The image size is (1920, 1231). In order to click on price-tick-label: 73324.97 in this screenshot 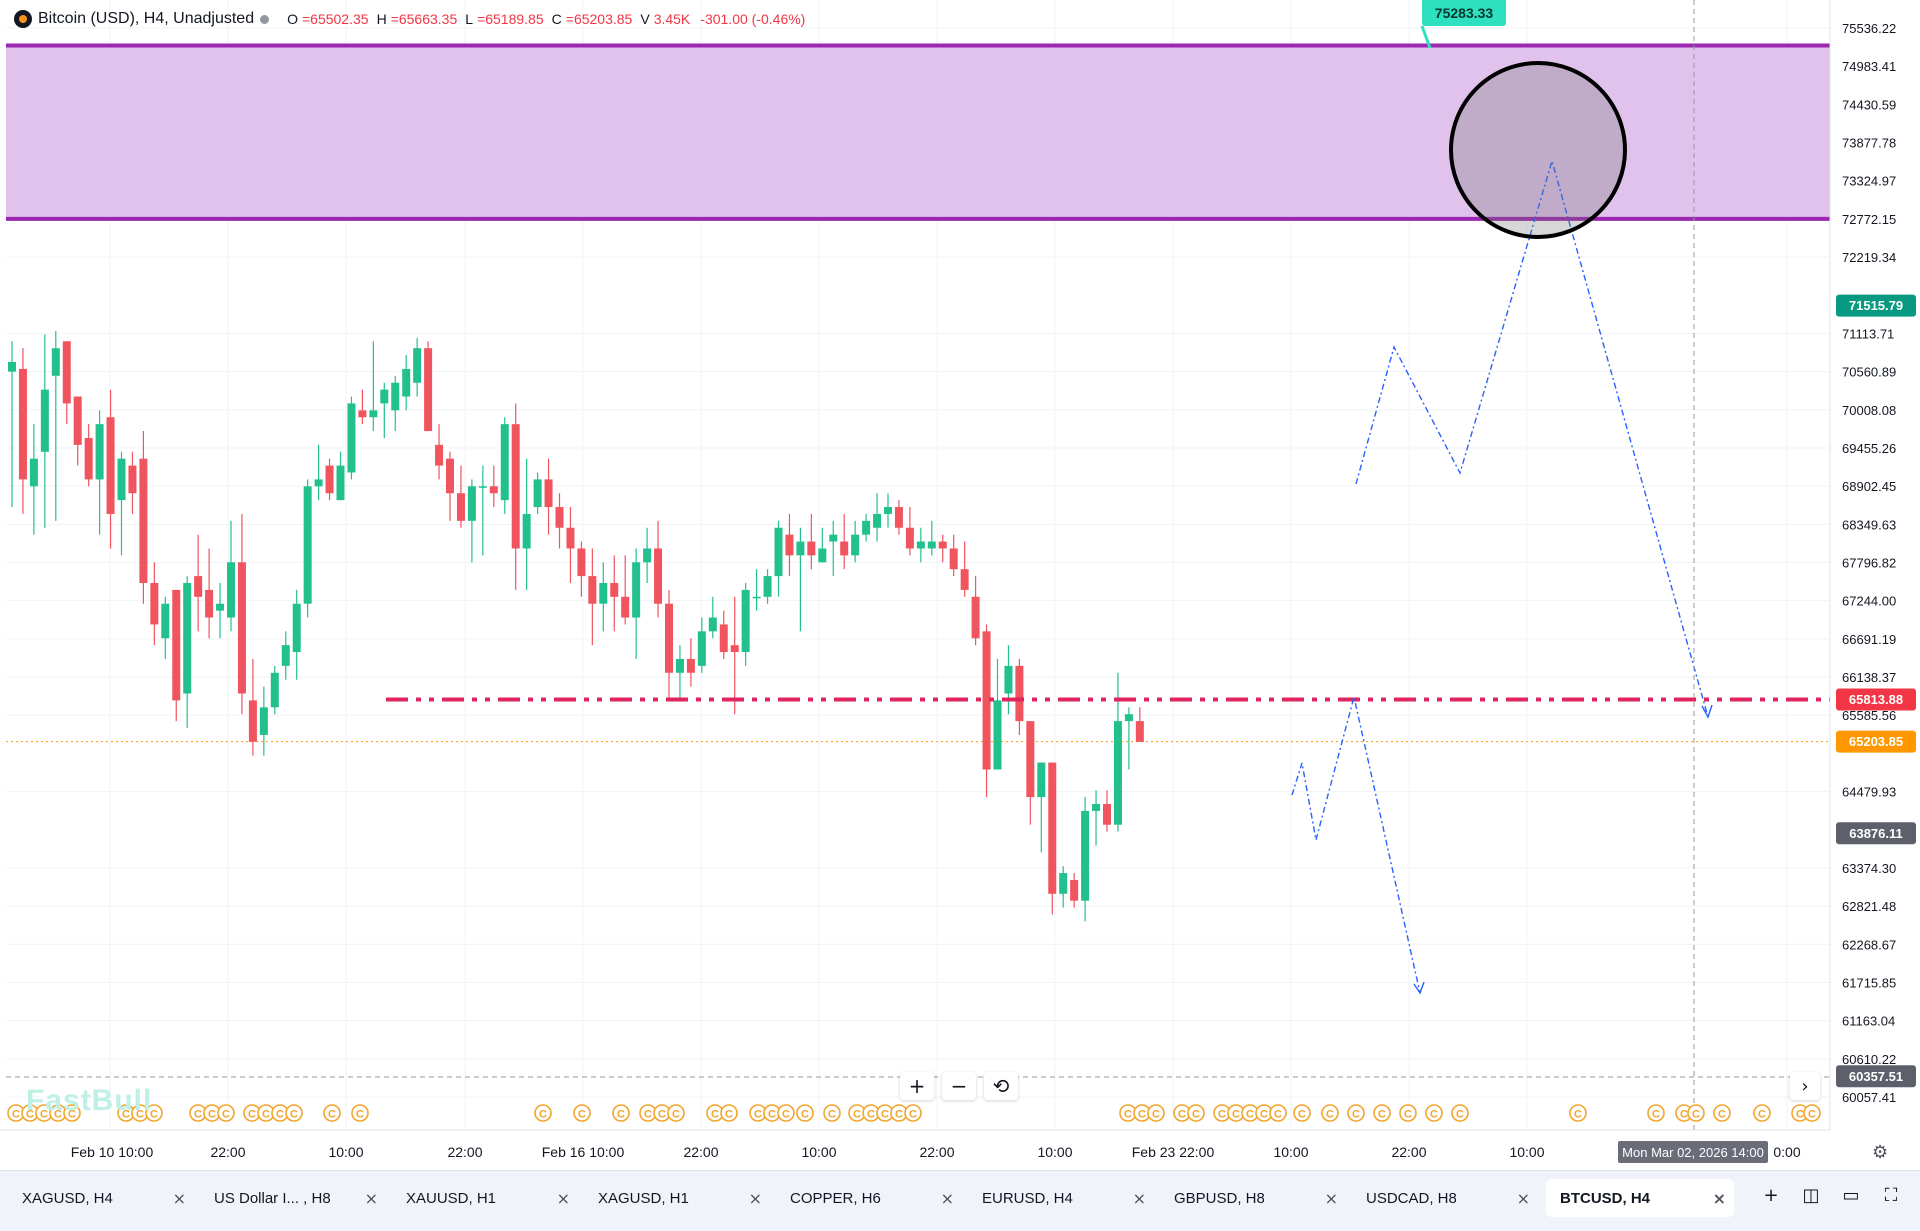, I will do `click(1869, 181)`.